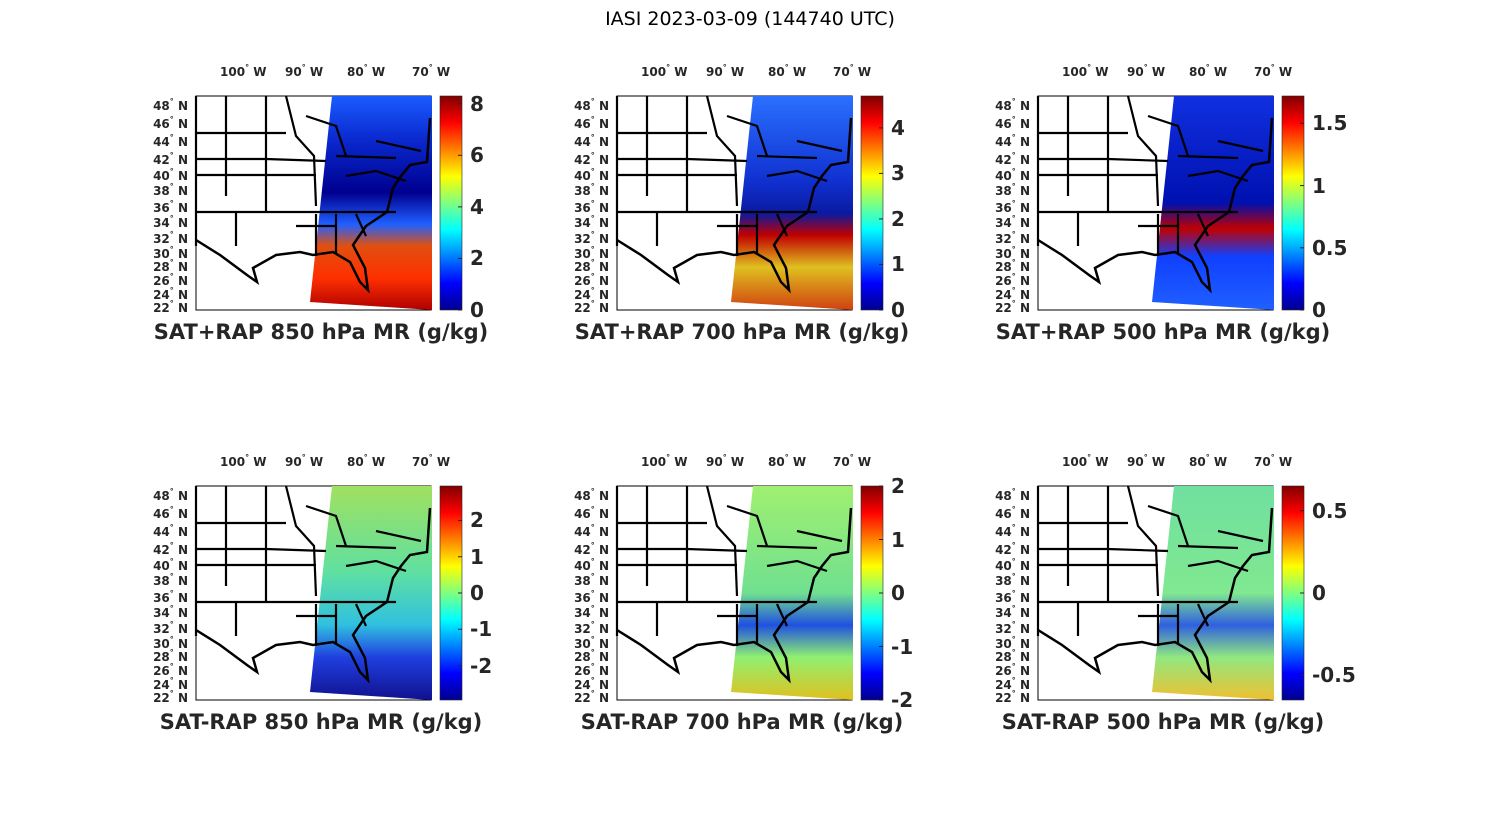 This screenshot has width=1500, height=825. I want to click on latitude-label: 30° N, so click(163, 253).